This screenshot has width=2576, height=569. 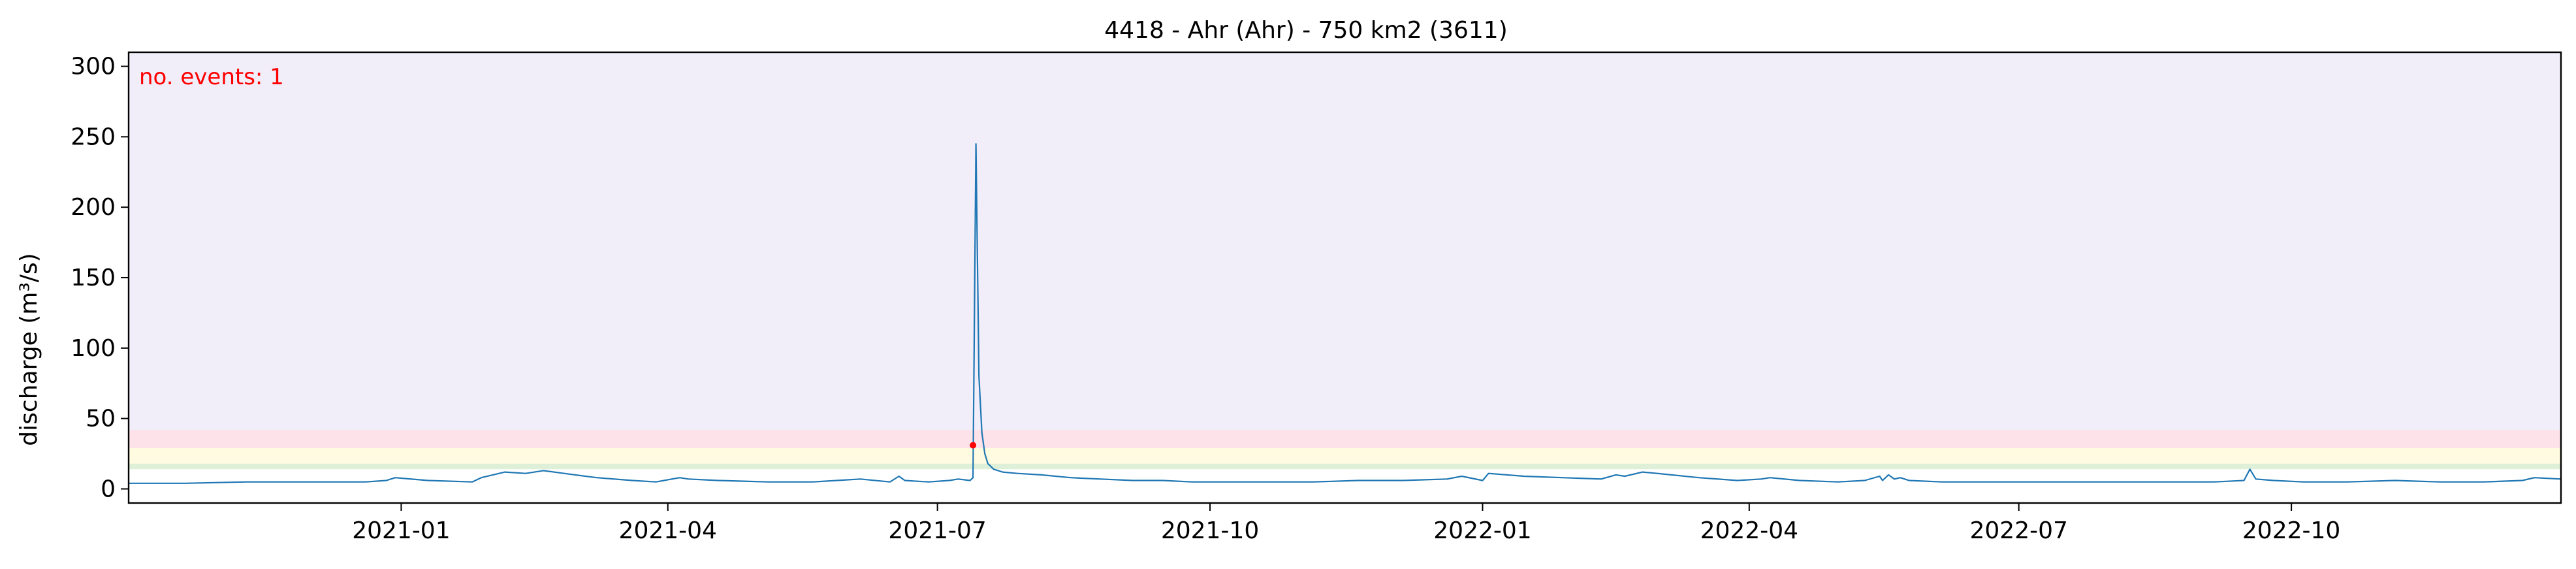 What do you see at coordinates (2018, 530) in the screenshot?
I see `x-tick-label: 2022-07` at bounding box center [2018, 530].